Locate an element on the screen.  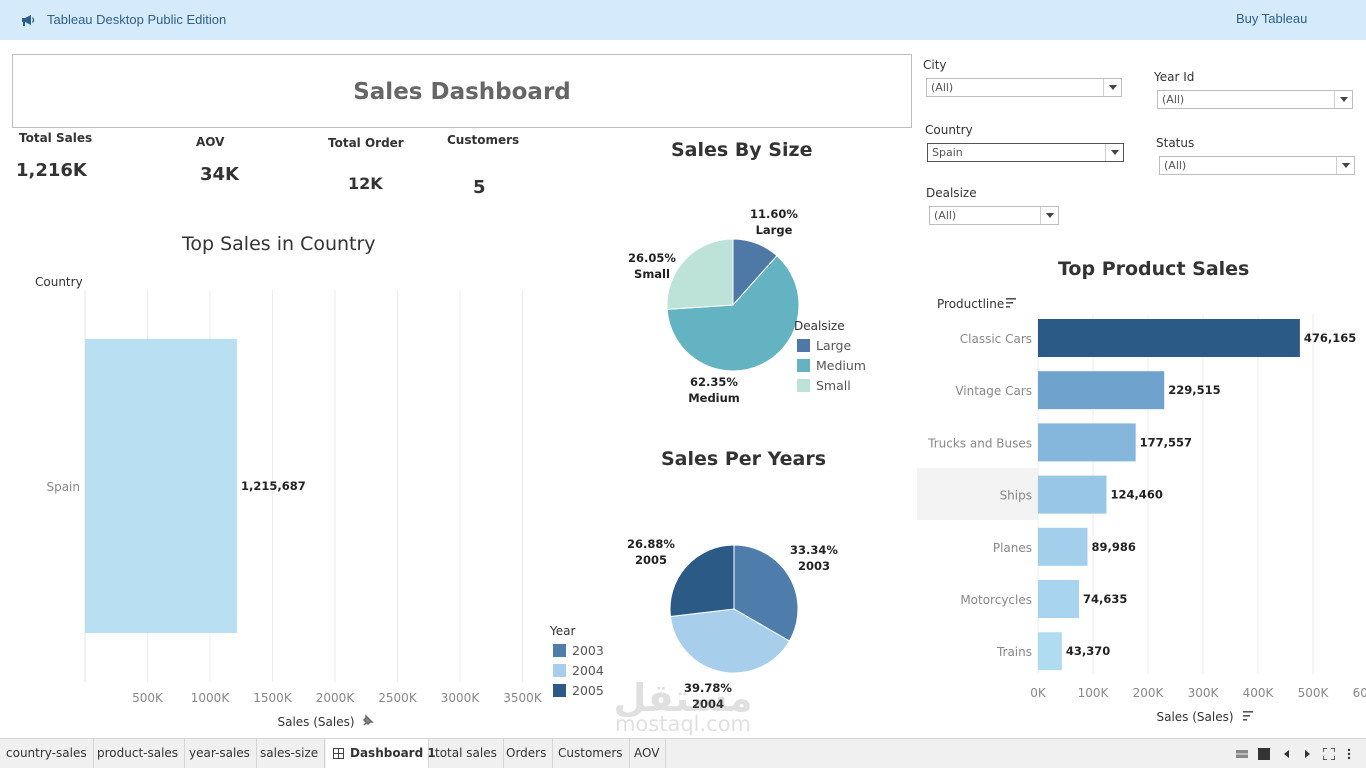
product-category-label: Ships is located at coordinates (1016, 496).